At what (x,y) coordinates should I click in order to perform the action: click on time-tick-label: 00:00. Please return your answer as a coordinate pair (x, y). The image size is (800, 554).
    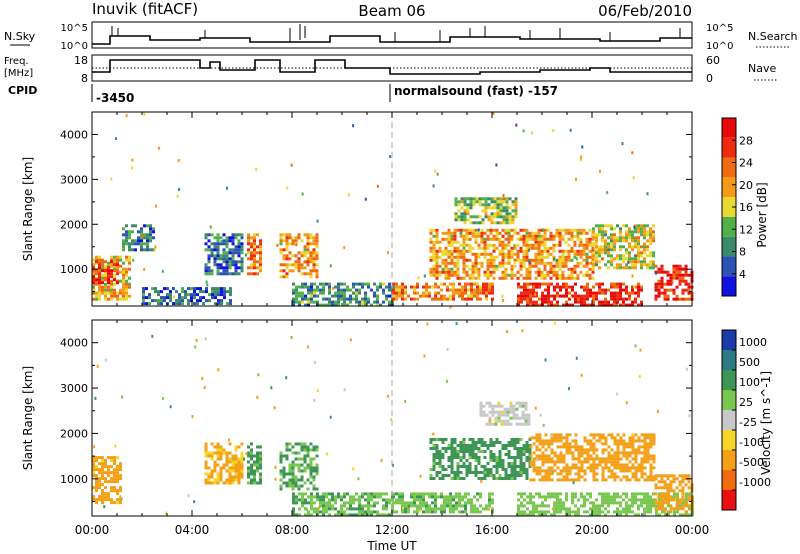
    Looking at the image, I should click on (692, 530).